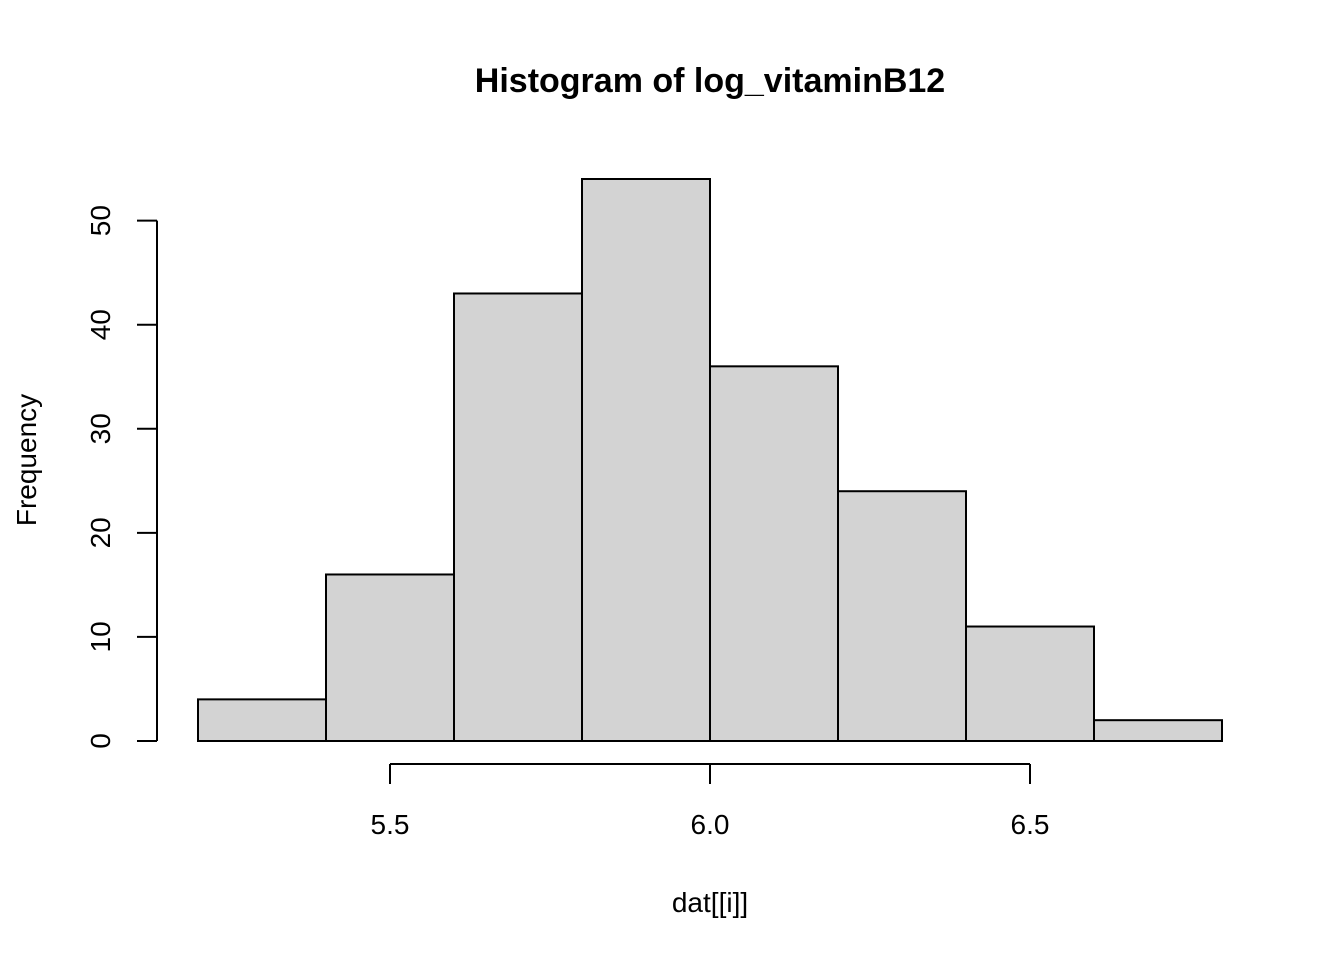 The height and width of the screenshot is (960, 1344). I want to click on y-axis-label: Frequency, so click(26, 460).